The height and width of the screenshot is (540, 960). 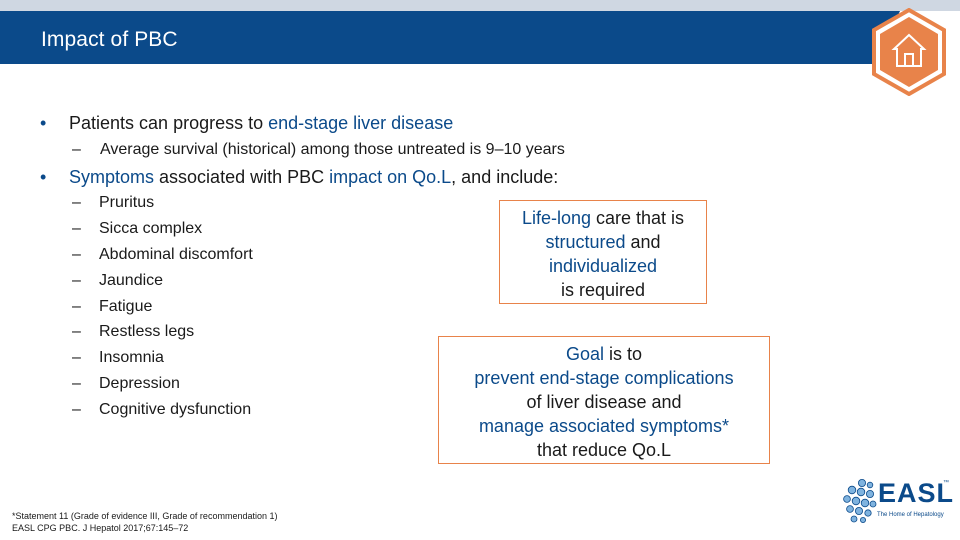 What do you see at coordinates (643, 242) in the screenshot?
I see `care-callout-line2-rest: and` at bounding box center [643, 242].